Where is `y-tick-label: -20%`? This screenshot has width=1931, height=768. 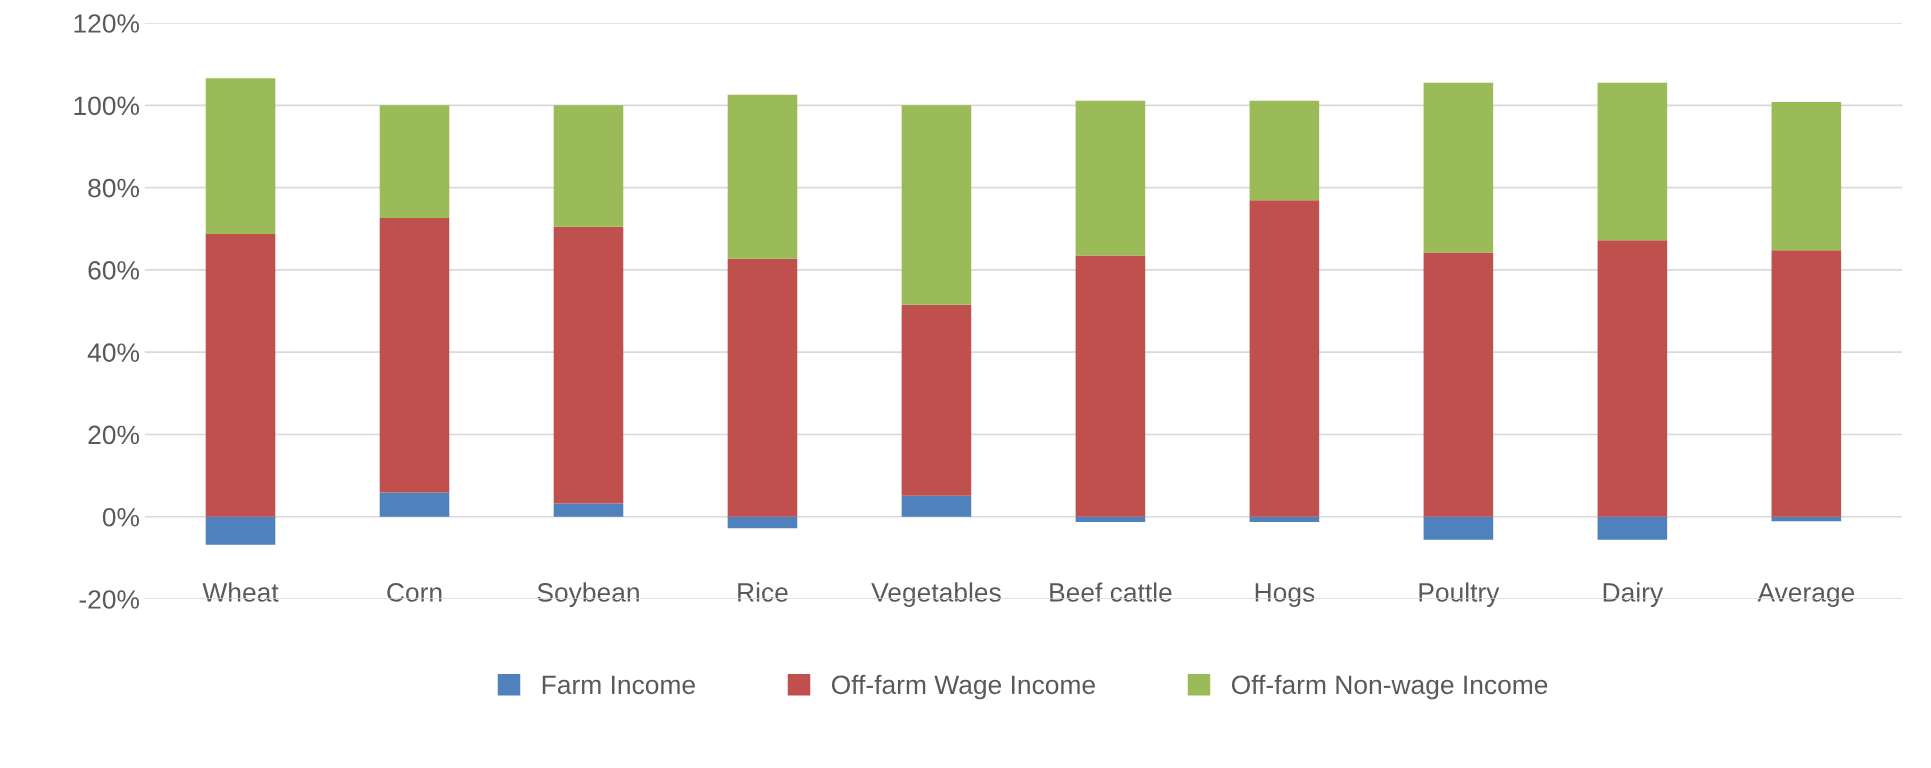
y-tick-label: -20% is located at coordinates (109, 599).